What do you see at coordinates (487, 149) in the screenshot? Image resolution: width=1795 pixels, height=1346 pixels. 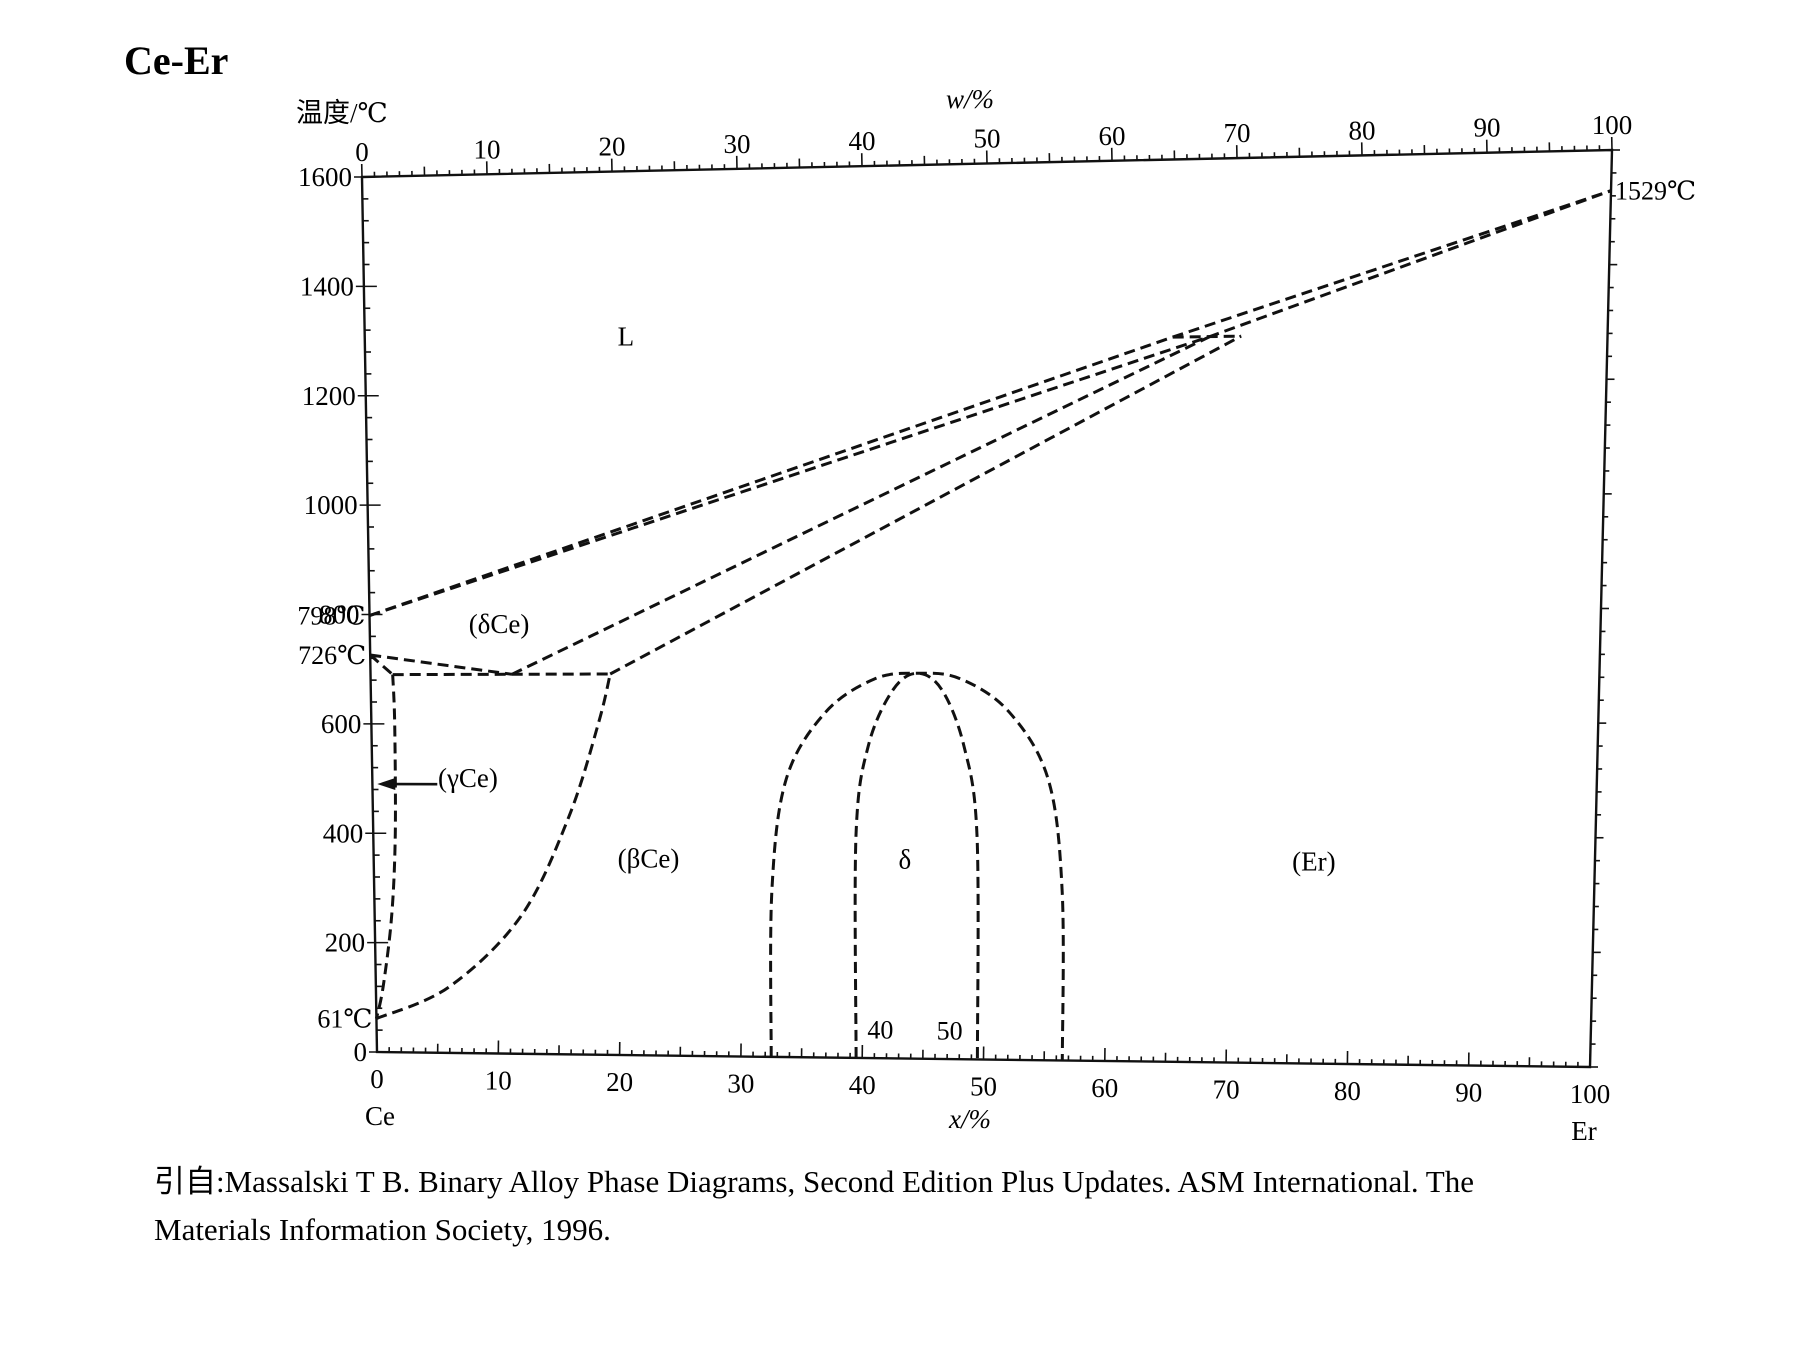 I see `x2-tick-label: 10` at bounding box center [487, 149].